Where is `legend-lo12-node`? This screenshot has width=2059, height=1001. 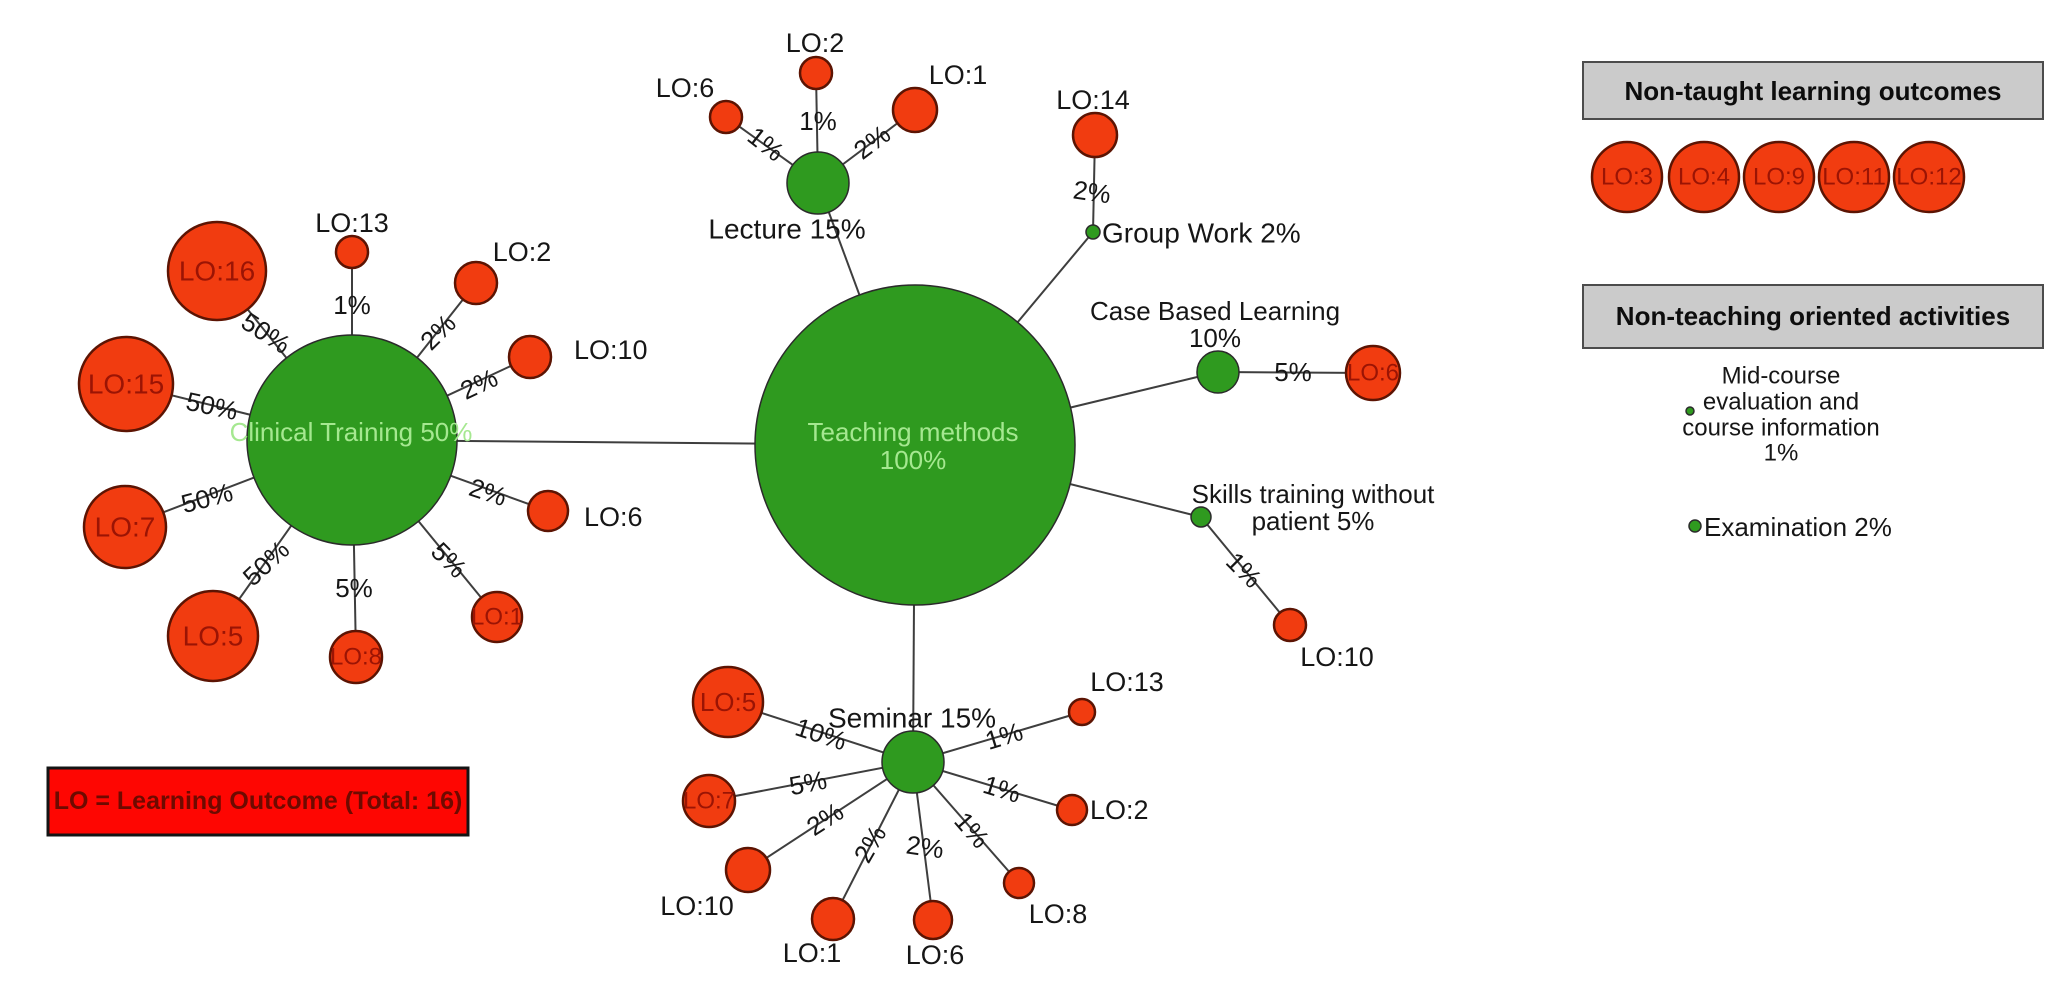 legend-lo12-node is located at coordinates (1929, 177).